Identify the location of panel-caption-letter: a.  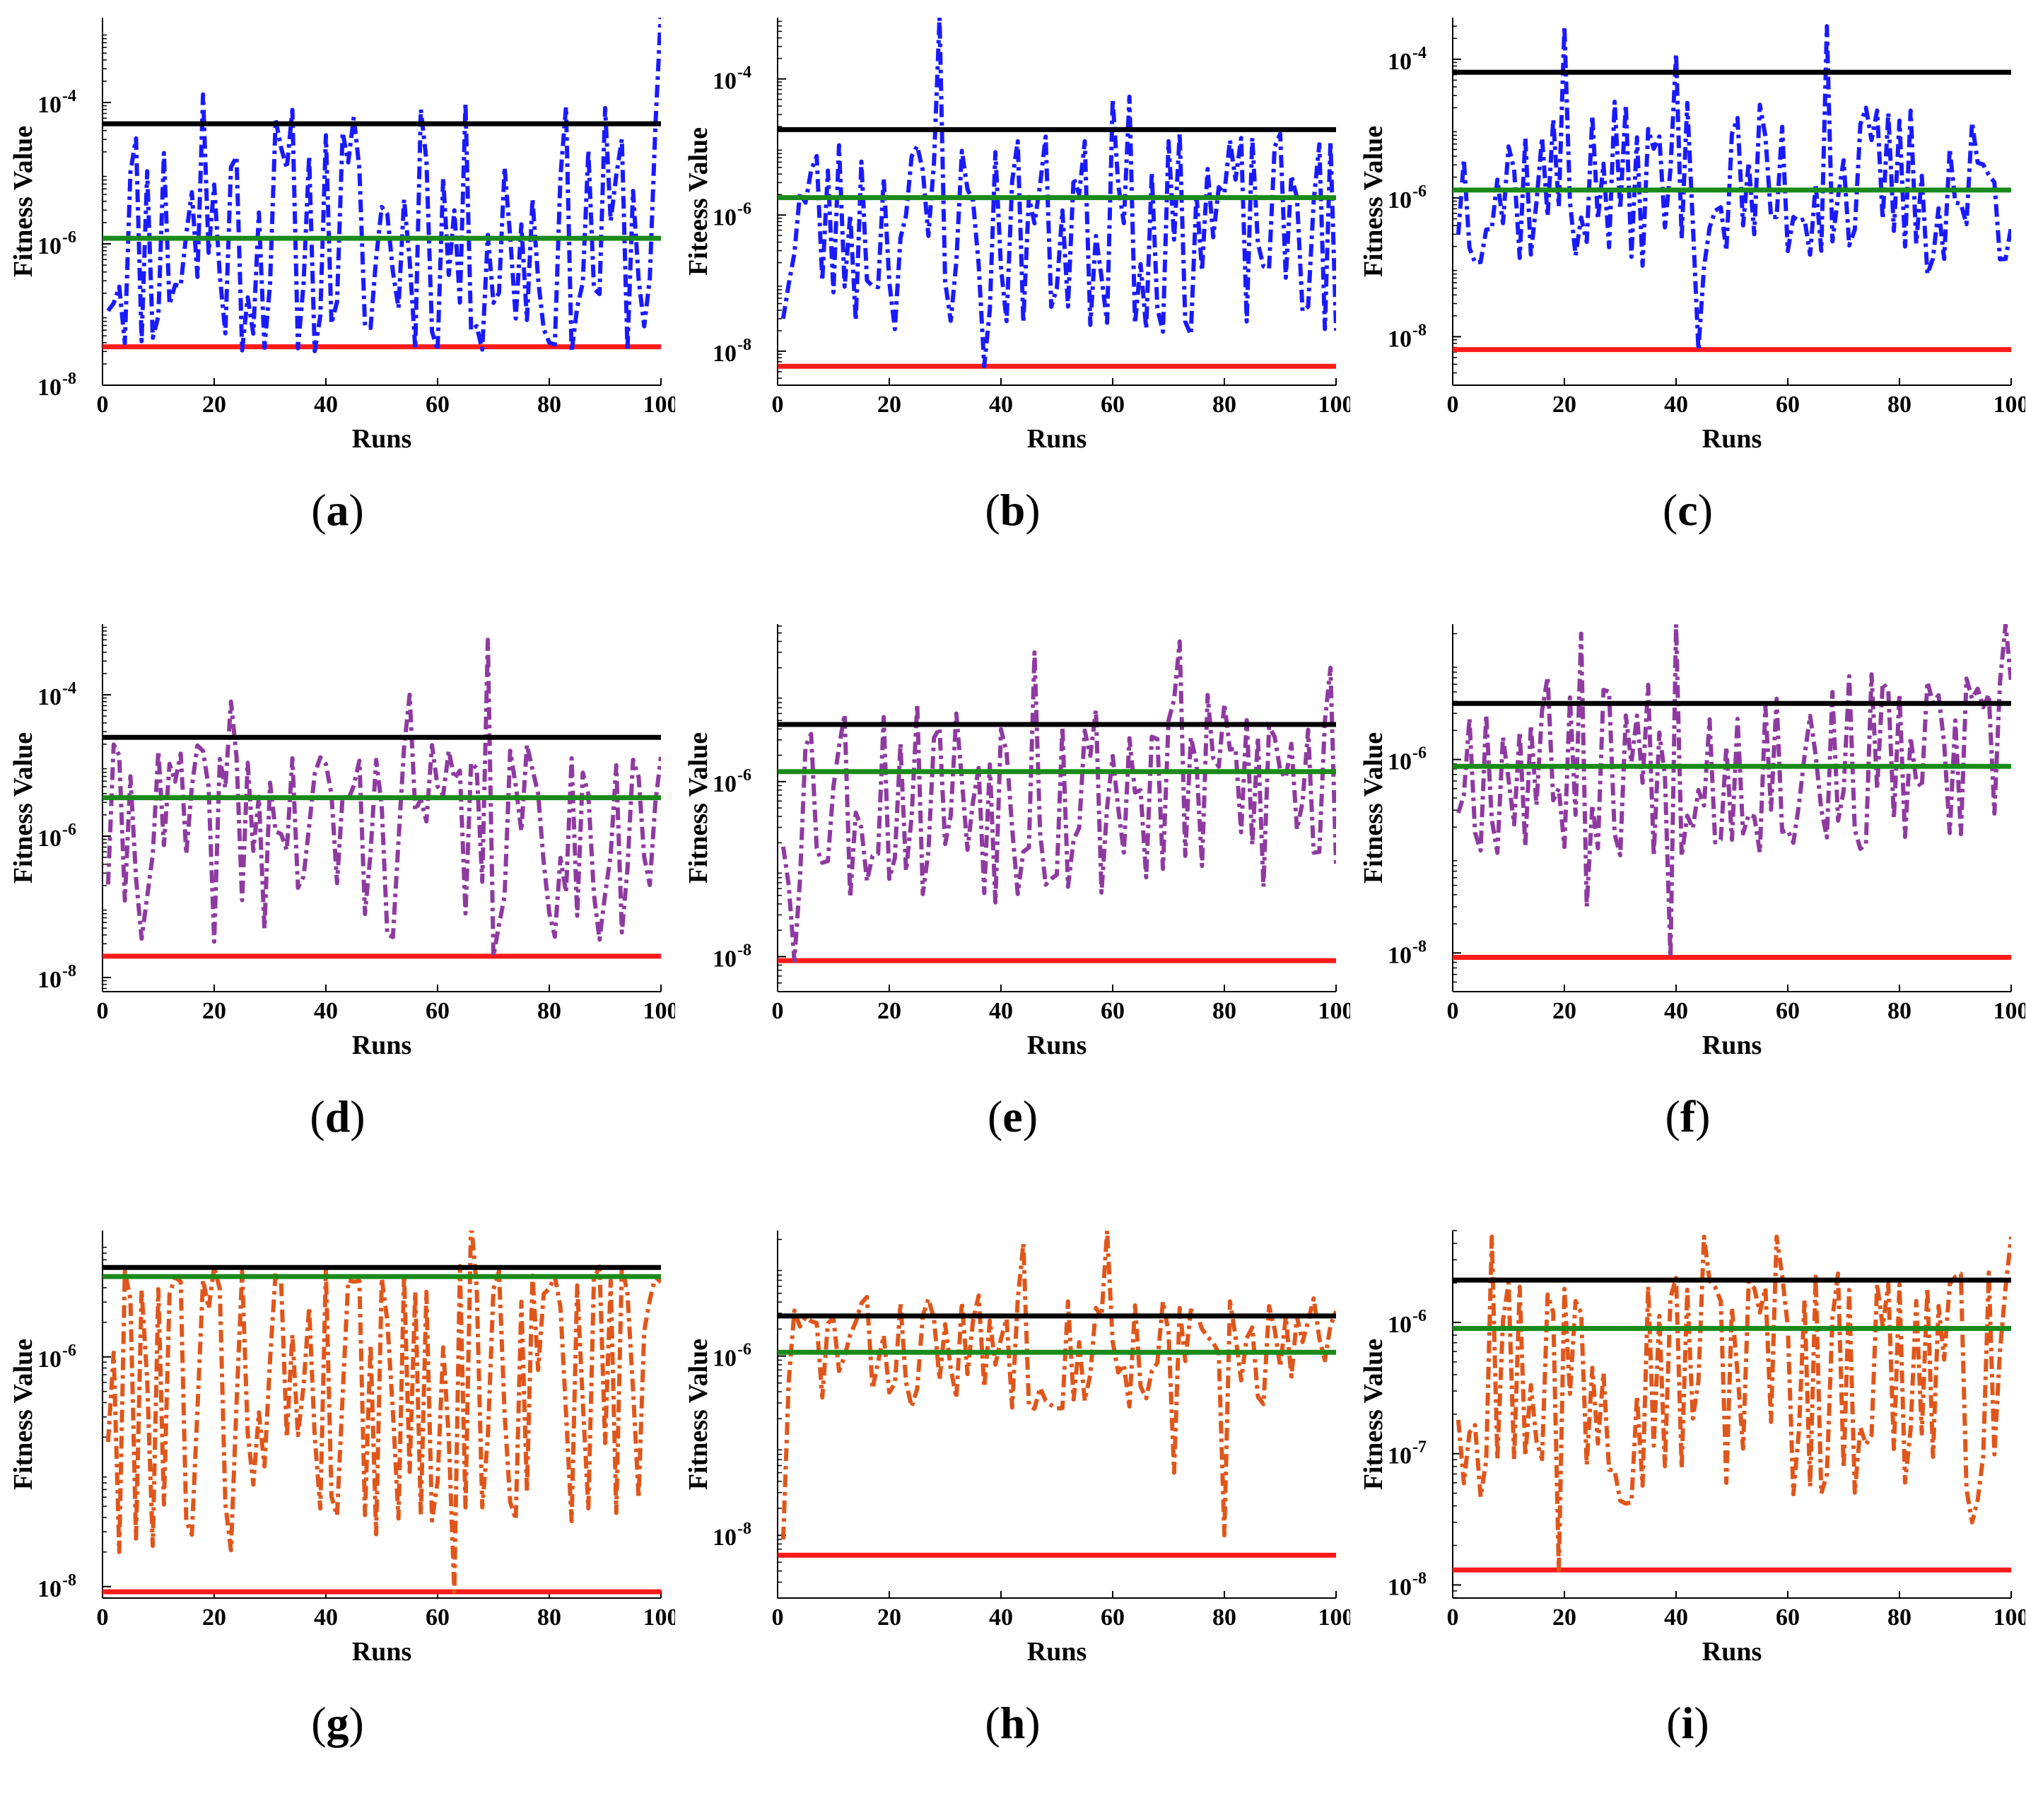
(337, 510).